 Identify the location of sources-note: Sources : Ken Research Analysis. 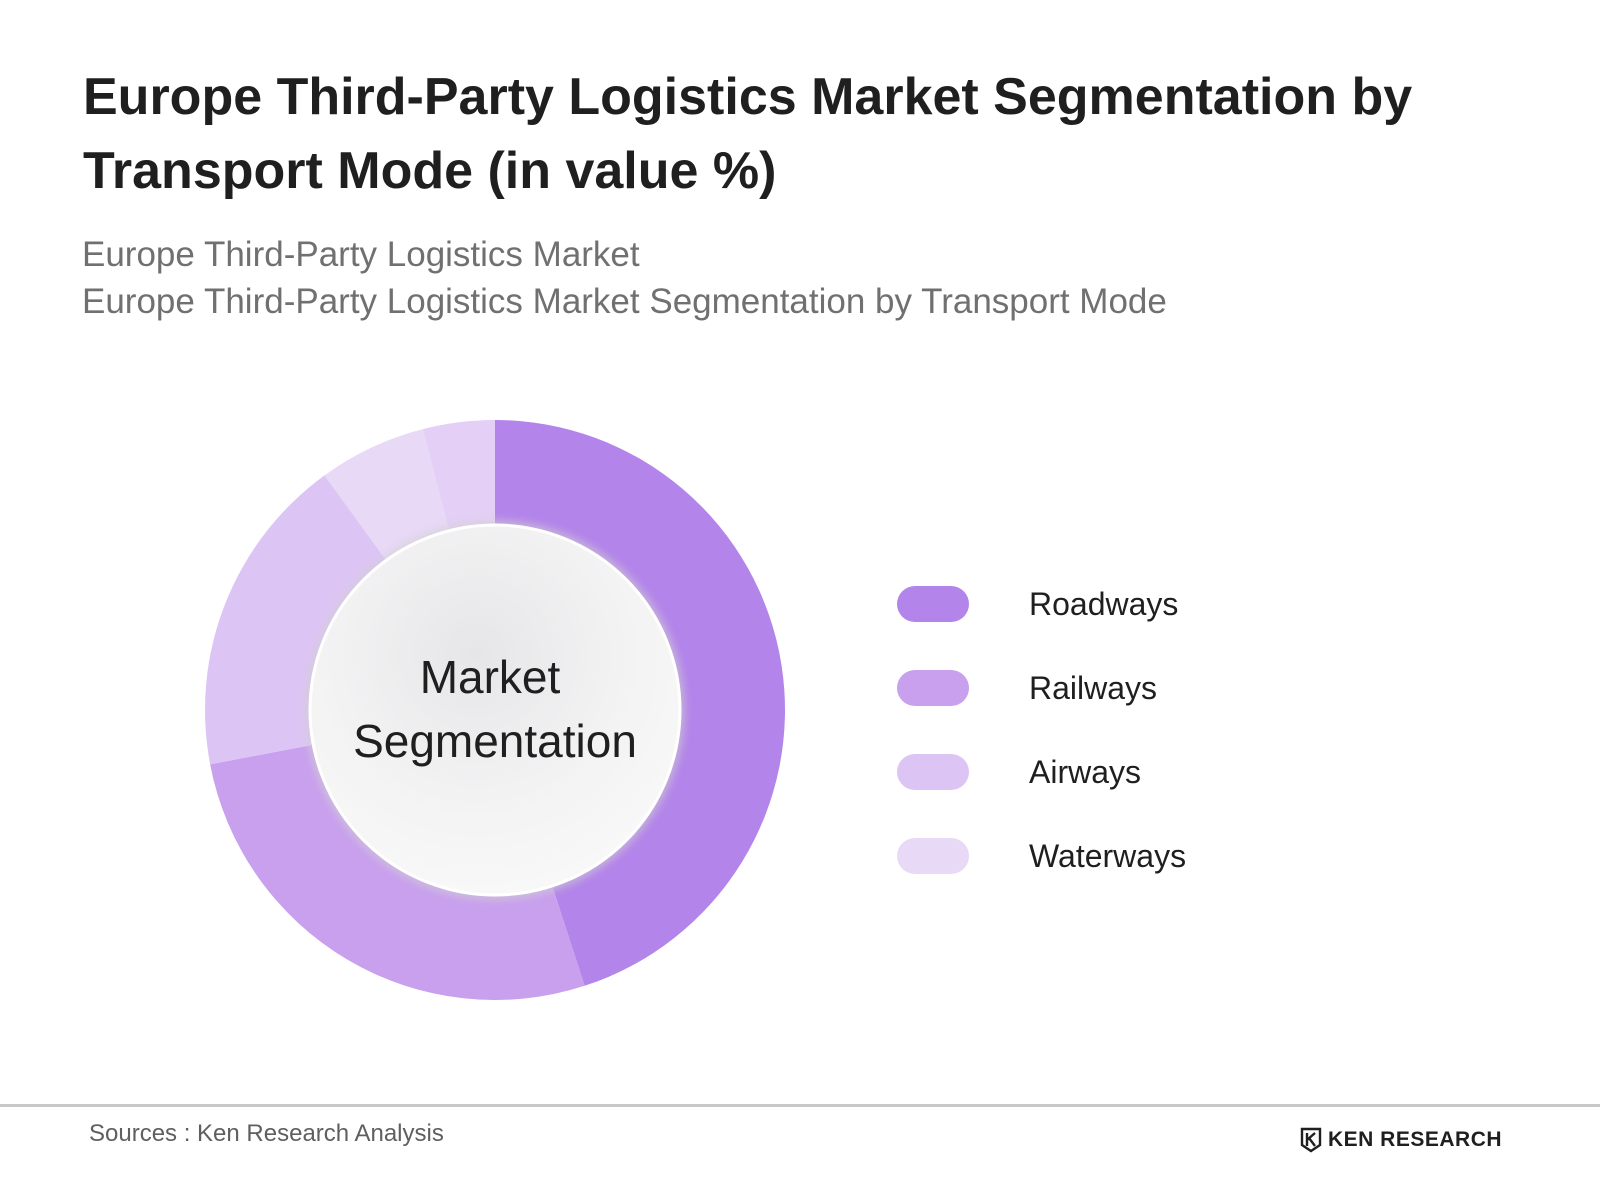
(266, 1133).